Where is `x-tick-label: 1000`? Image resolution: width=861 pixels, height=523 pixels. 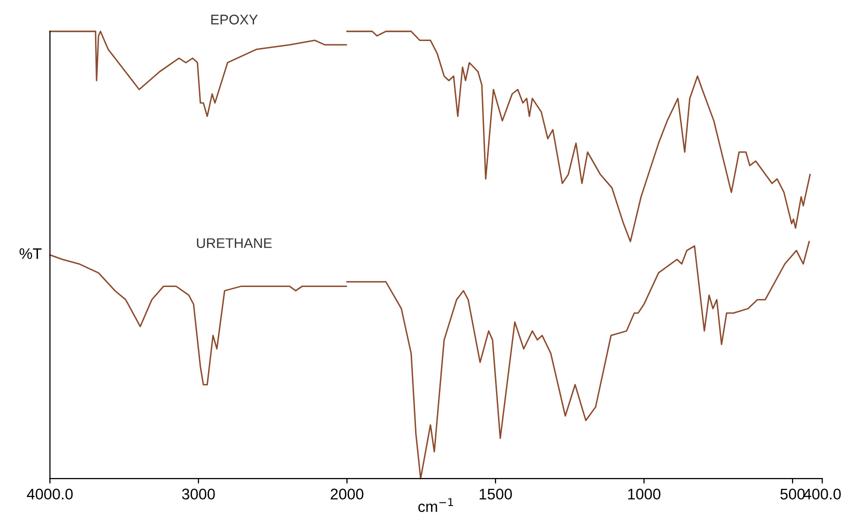 x-tick-label: 1000 is located at coordinates (644, 494).